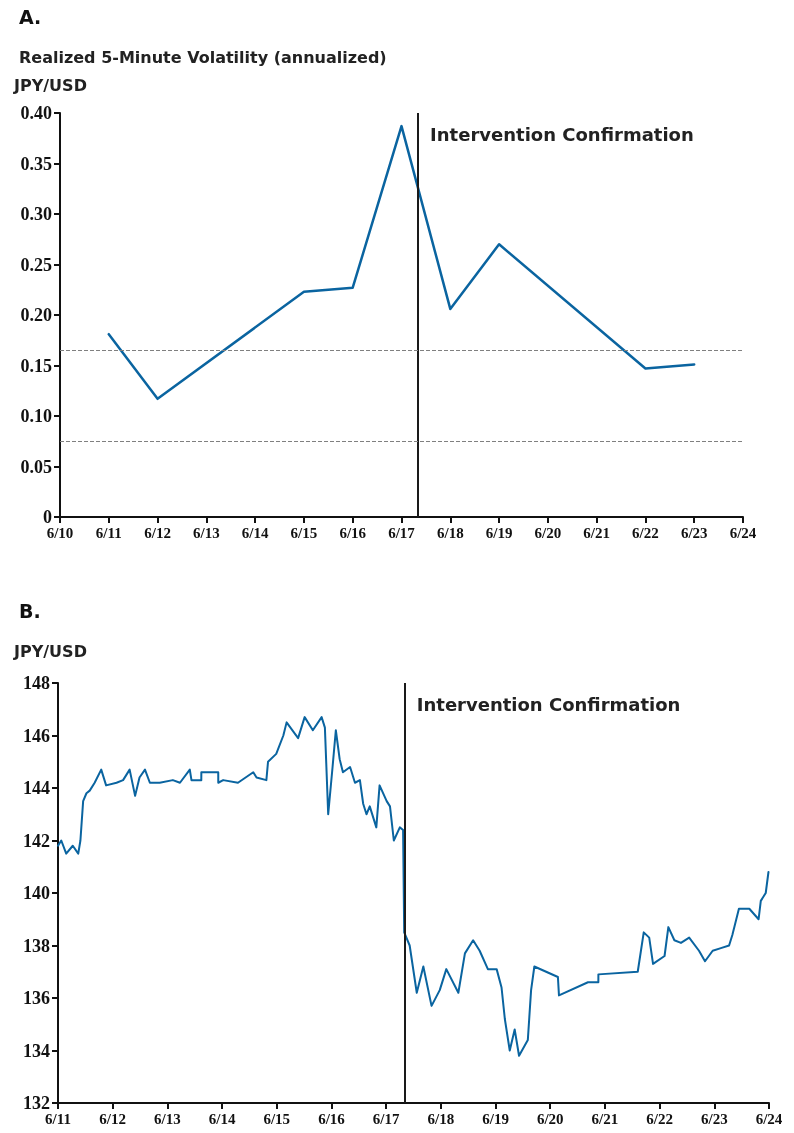 The height and width of the screenshot is (1133, 794). Describe the element at coordinates (36, 163) in the screenshot. I see `y-tick-label: 0.35` at that location.